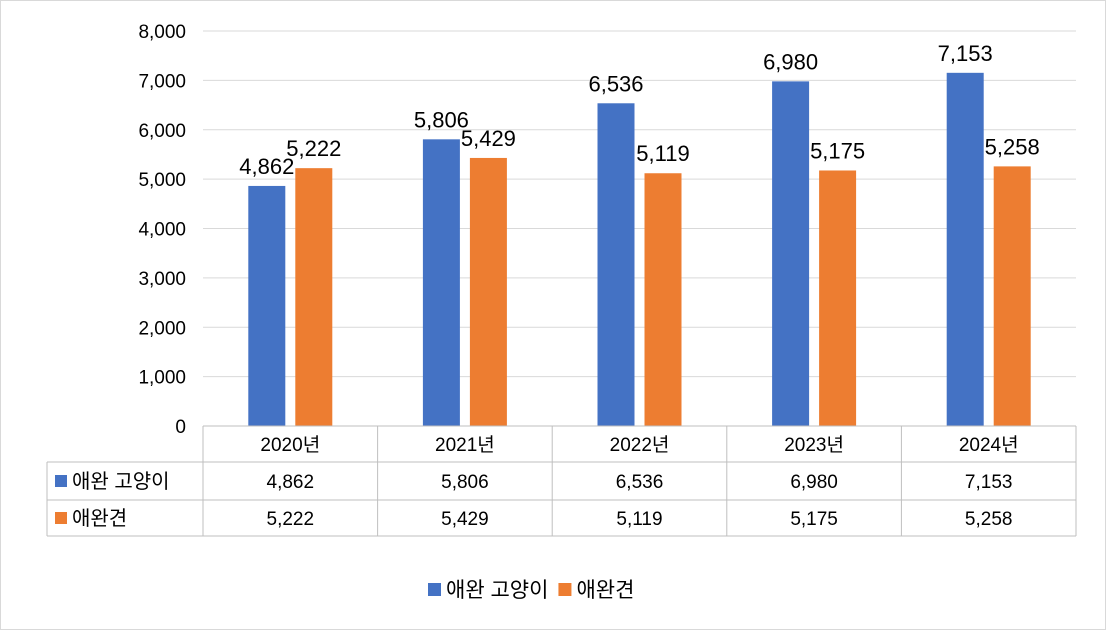 This screenshot has width=1106, height=630. I want to click on y-tick-label: 3,000, so click(162, 279).